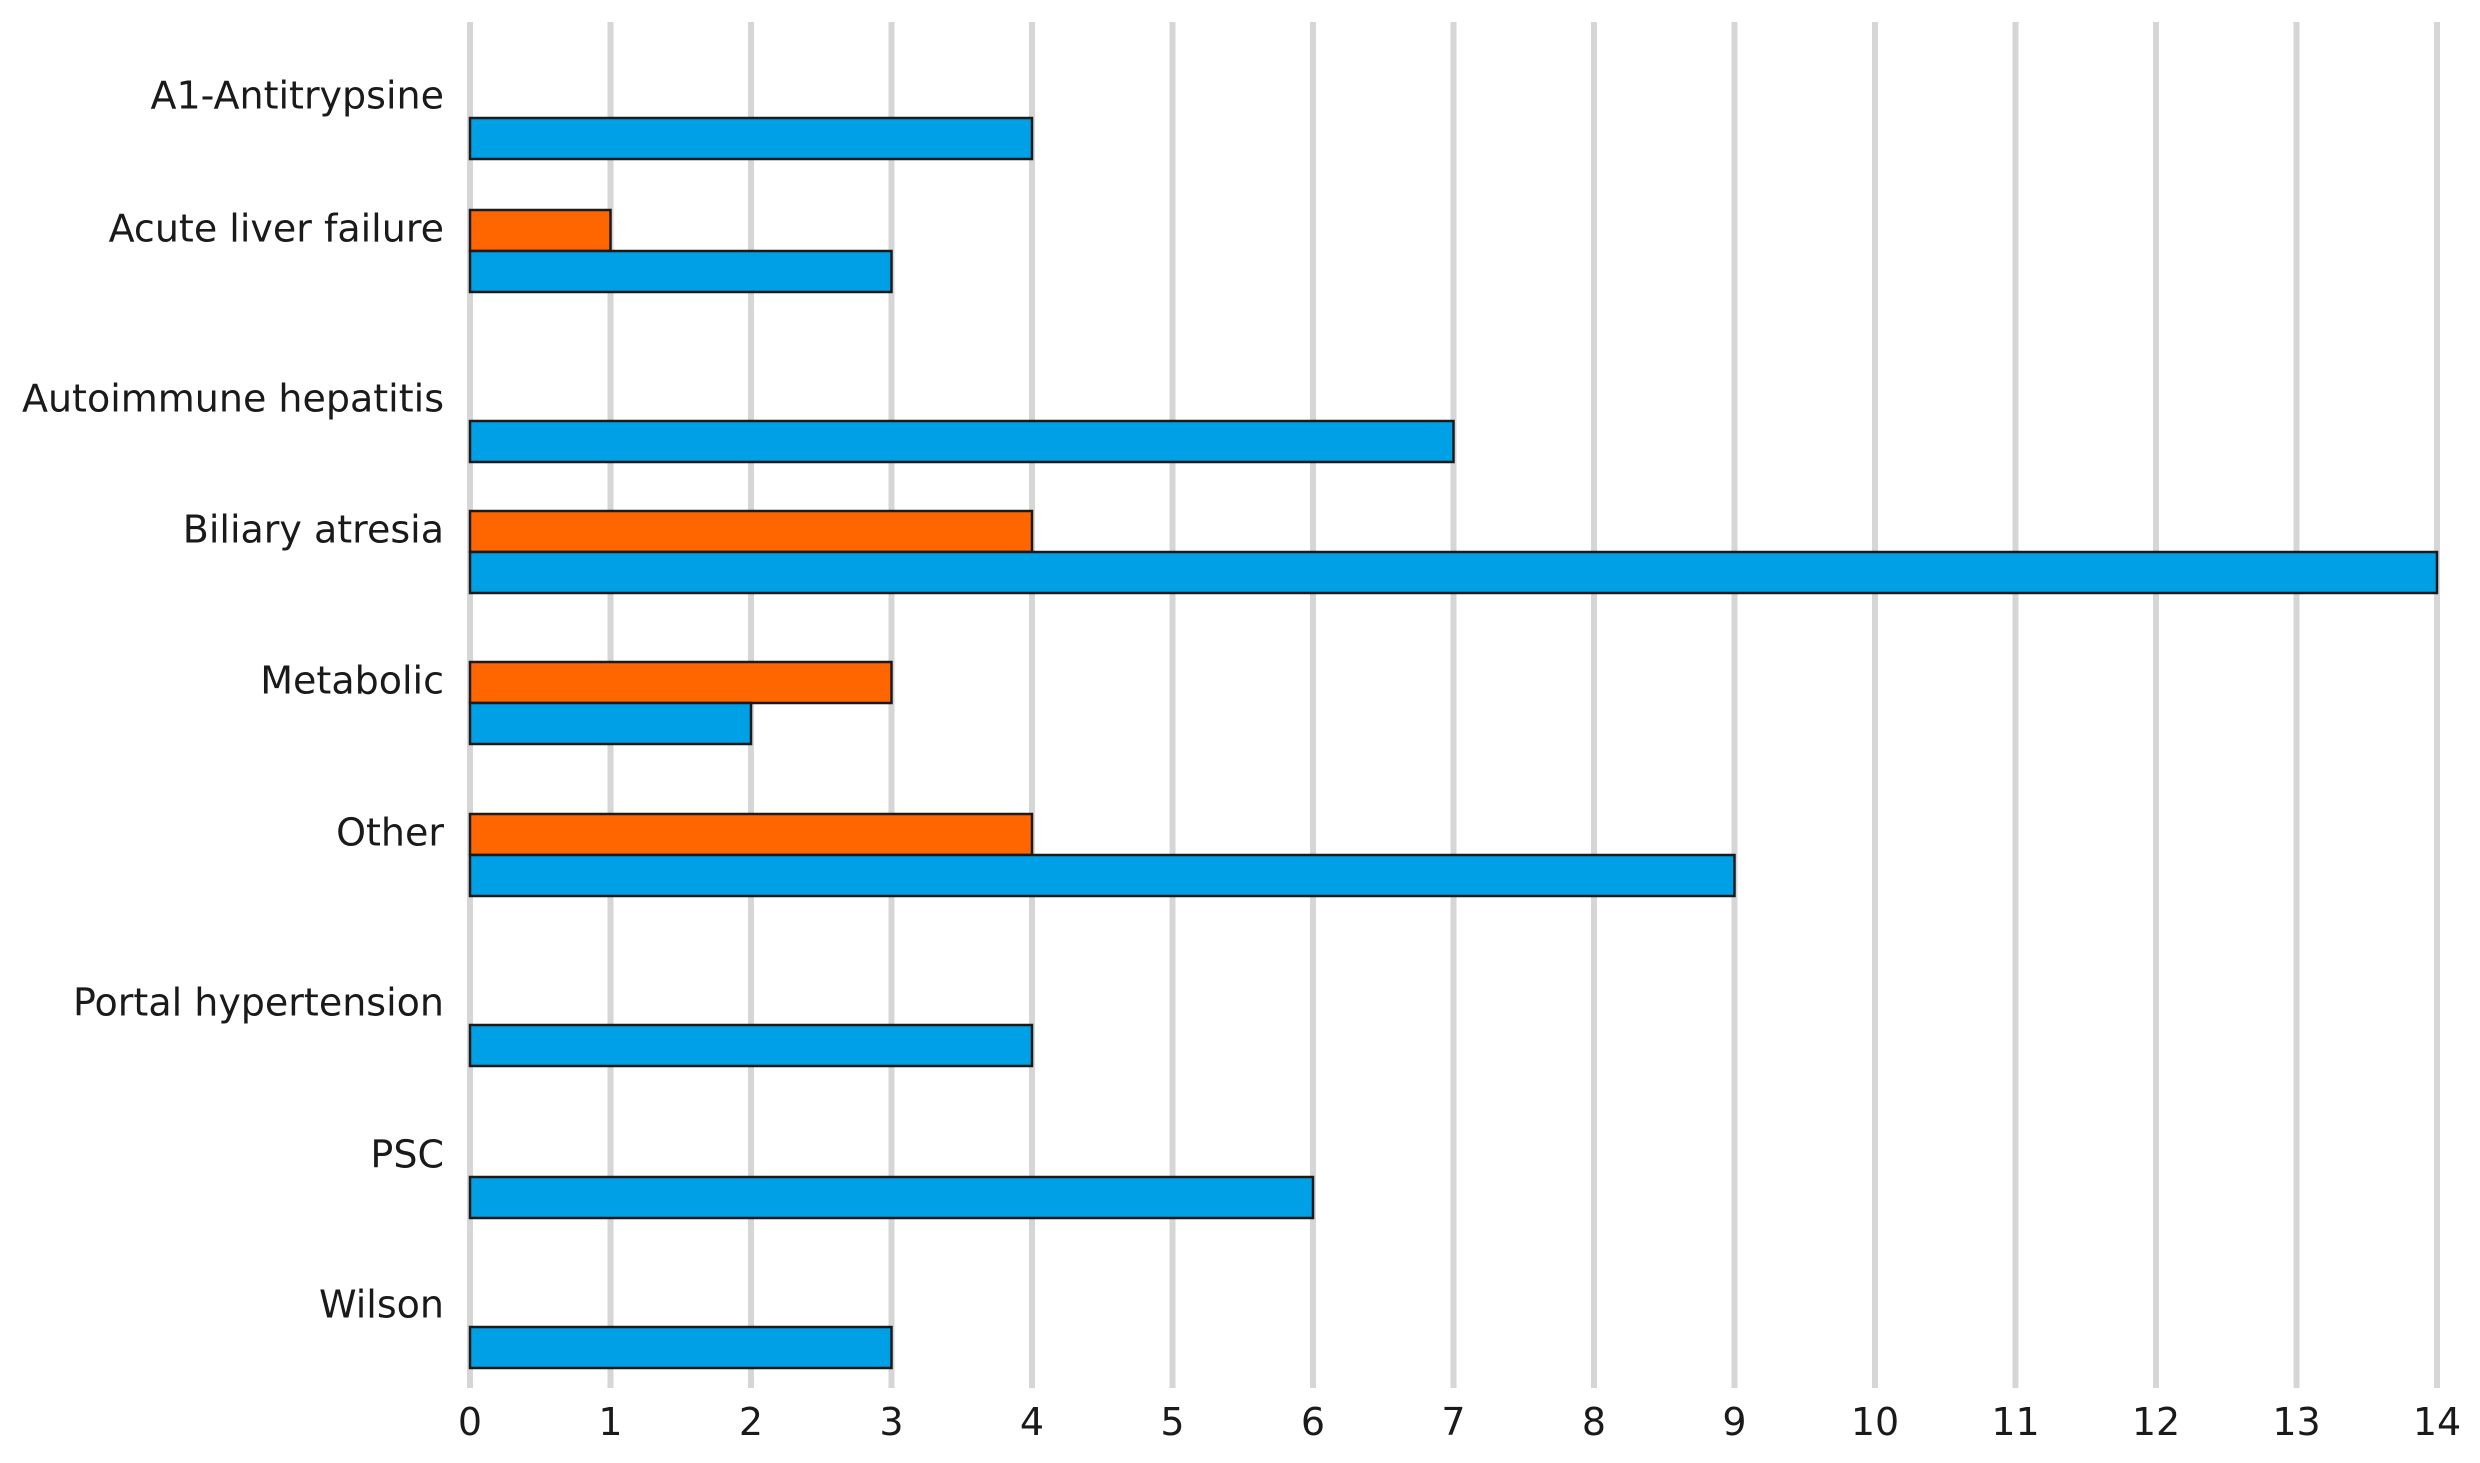 This screenshot has width=2480, height=1463. Describe the element at coordinates (680, 271) in the screenshot. I see `bar-series2-acute-liver-failure` at that location.